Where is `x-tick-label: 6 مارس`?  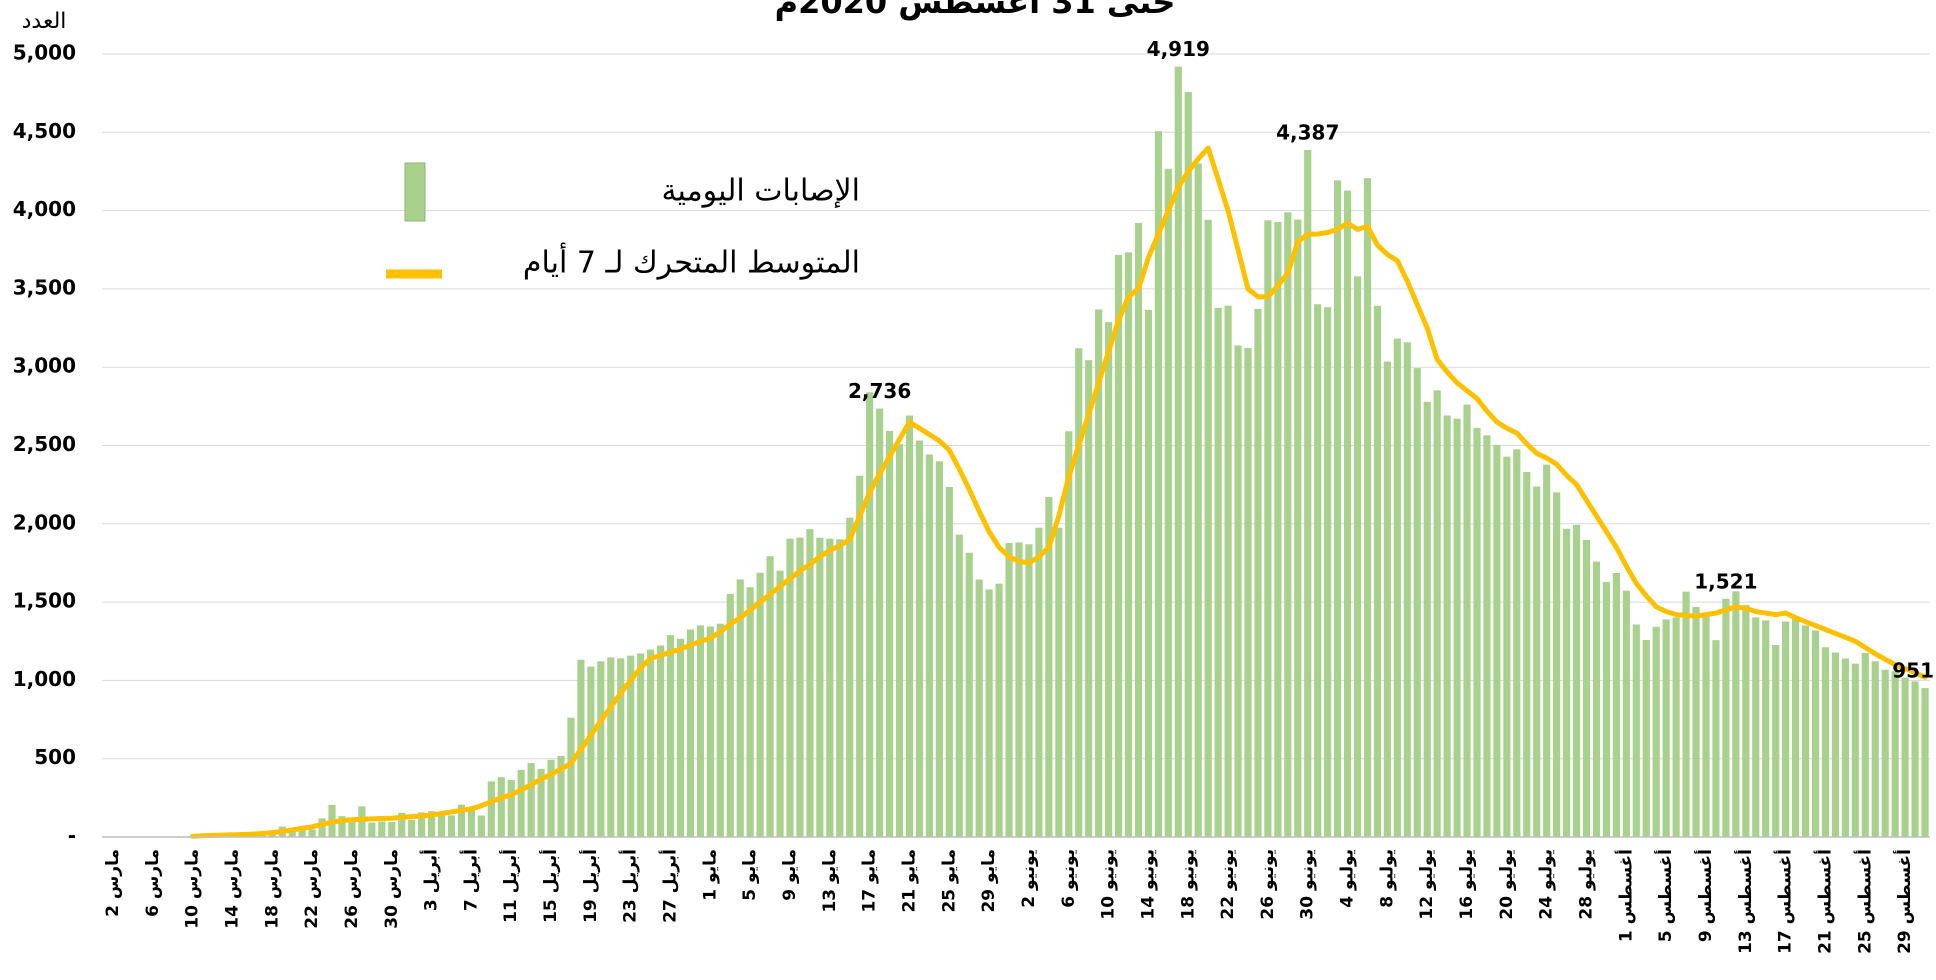 x-tick-label: 6 مارس is located at coordinates (153, 883).